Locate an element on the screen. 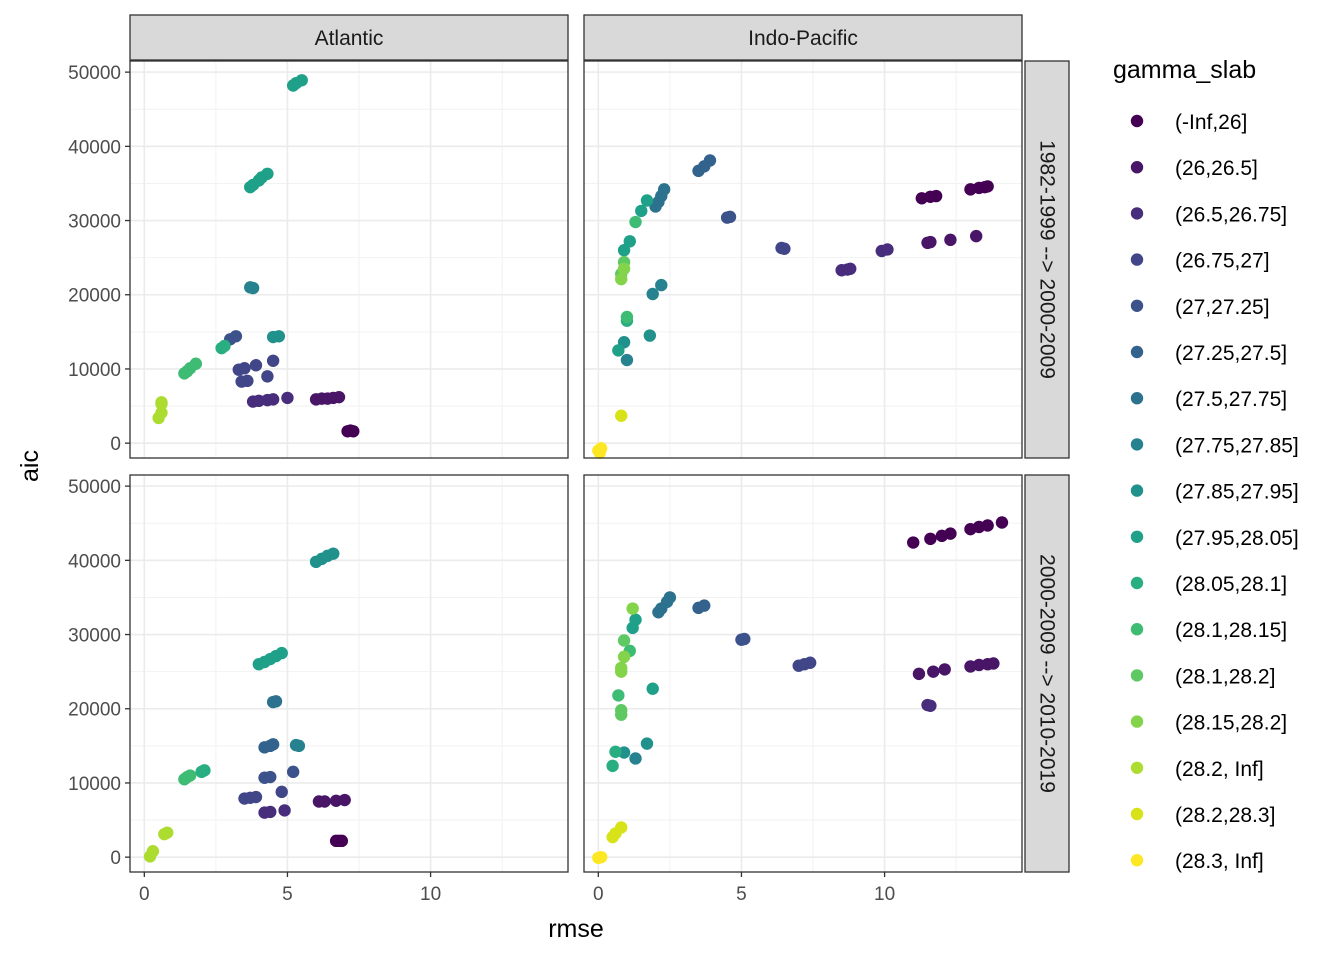 The image size is (1344, 960). legend-label: (26.5,26.75] is located at coordinates (1231, 214).